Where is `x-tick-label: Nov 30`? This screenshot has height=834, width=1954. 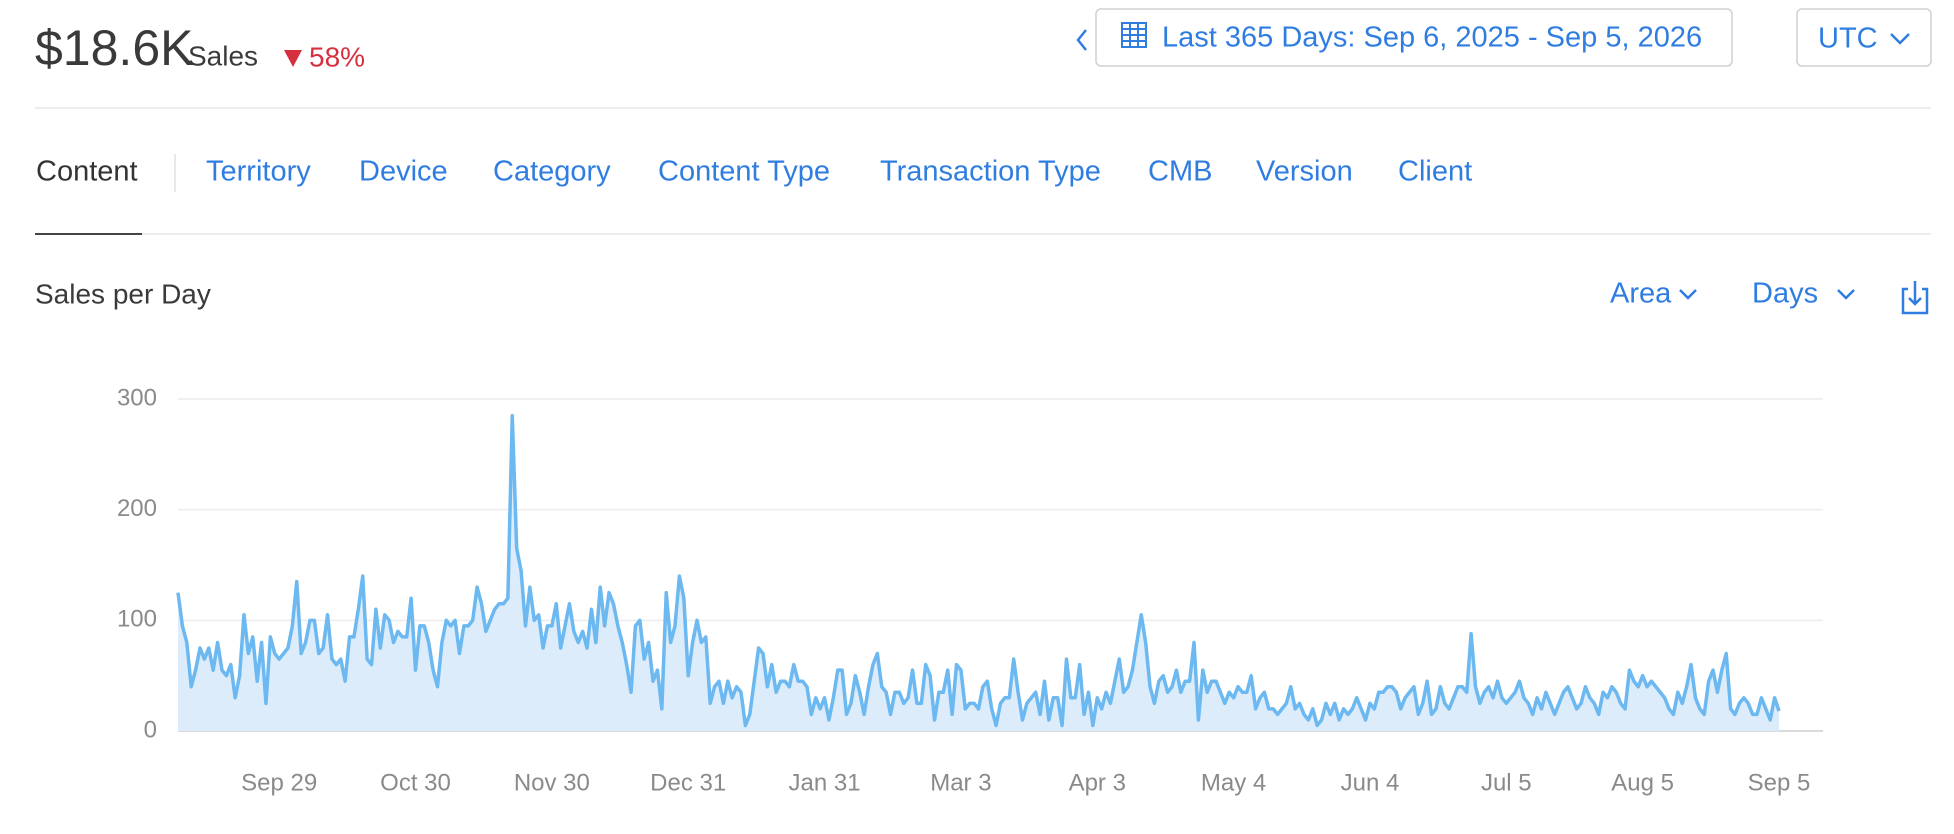 x-tick-label: Nov 30 is located at coordinates (552, 782).